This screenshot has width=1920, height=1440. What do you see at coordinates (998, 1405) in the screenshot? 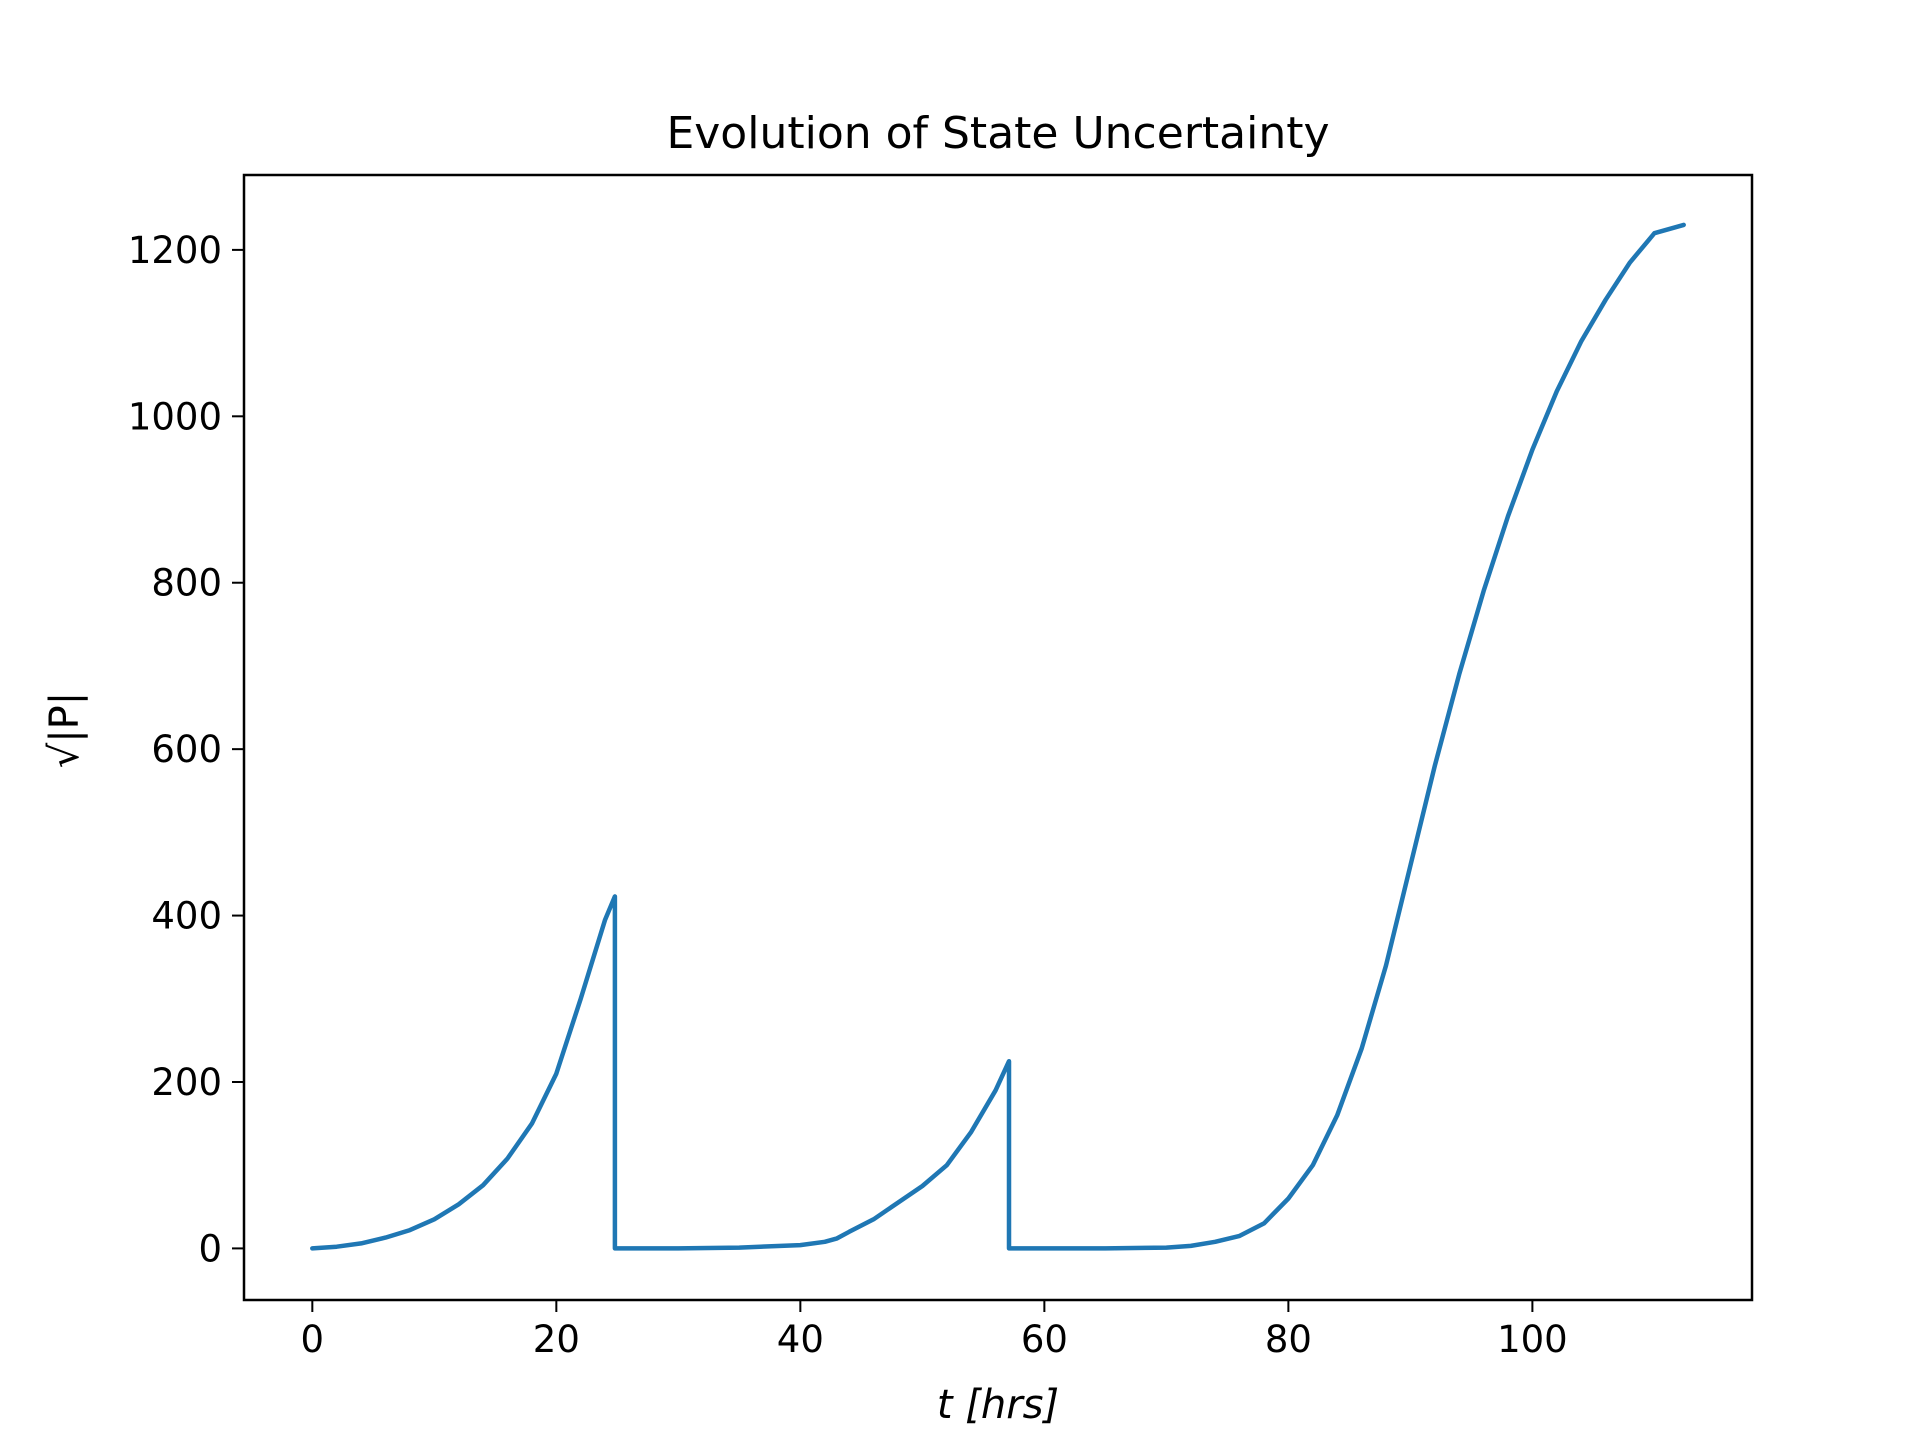
I see `x-axis-label: t [hrs]` at bounding box center [998, 1405].